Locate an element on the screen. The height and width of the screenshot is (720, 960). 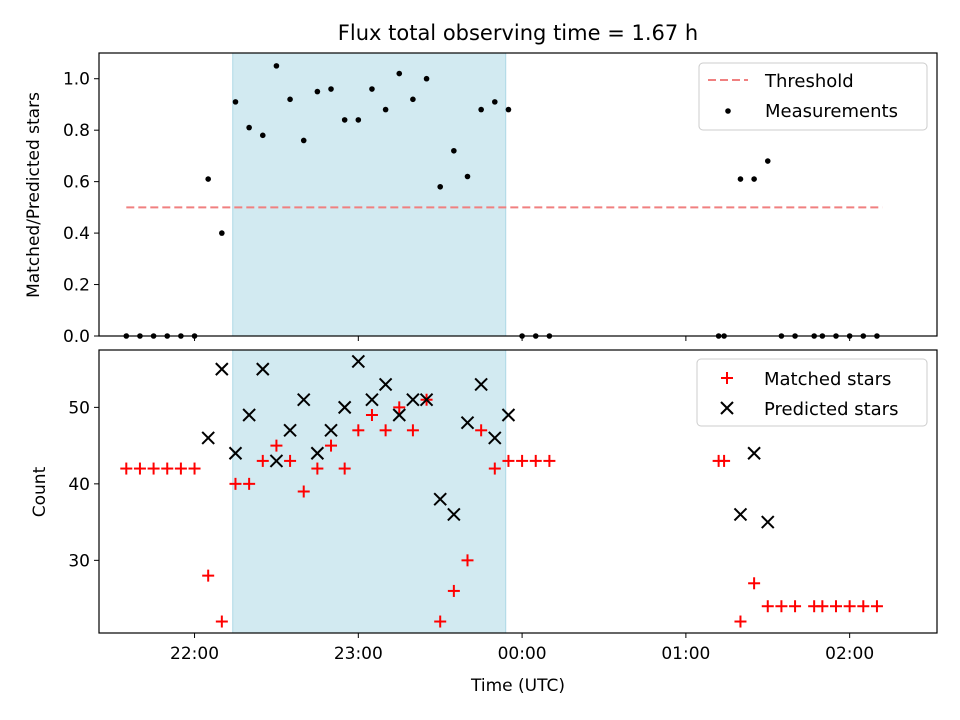
bottom-legend: Matched stars Predicted stars is located at coordinates (812, 392).